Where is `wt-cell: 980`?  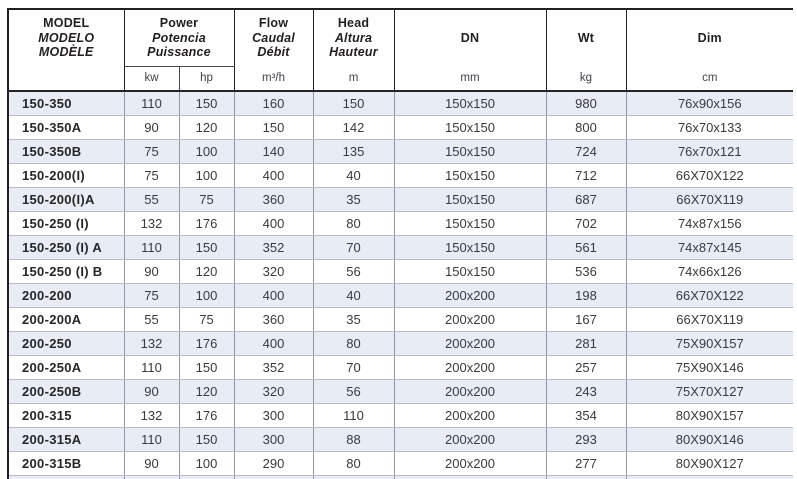 wt-cell: 980 is located at coordinates (586, 103).